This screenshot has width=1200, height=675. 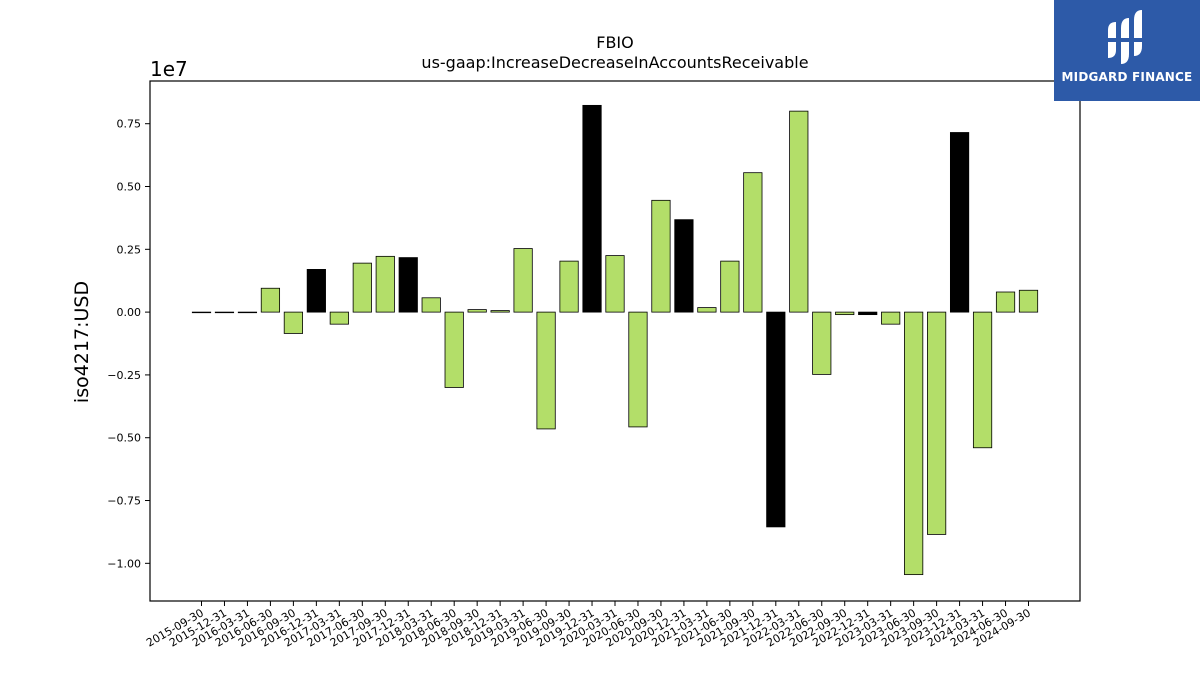 What do you see at coordinates (615, 42) in the screenshot?
I see `chart-title: FBIO` at bounding box center [615, 42].